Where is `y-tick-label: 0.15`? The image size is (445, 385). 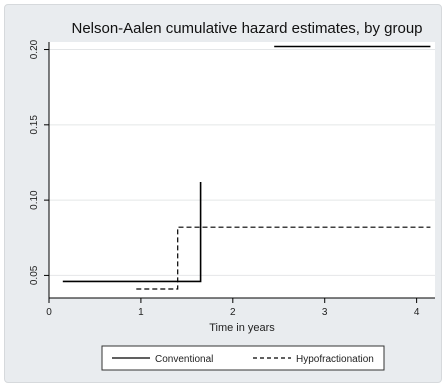 y-tick-label: 0.15 is located at coordinates (34, 125).